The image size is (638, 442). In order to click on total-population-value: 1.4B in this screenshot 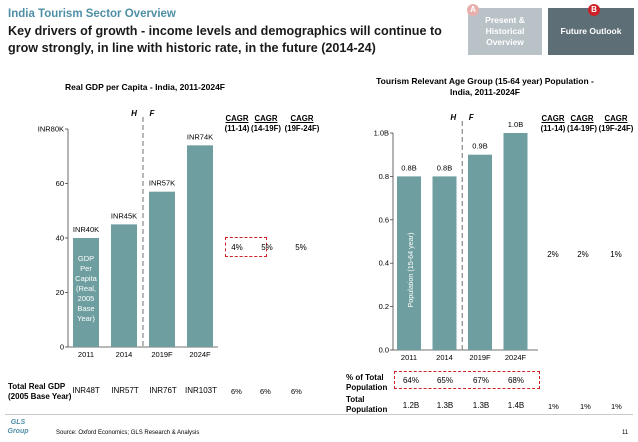, I will do `click(516, 405)`.